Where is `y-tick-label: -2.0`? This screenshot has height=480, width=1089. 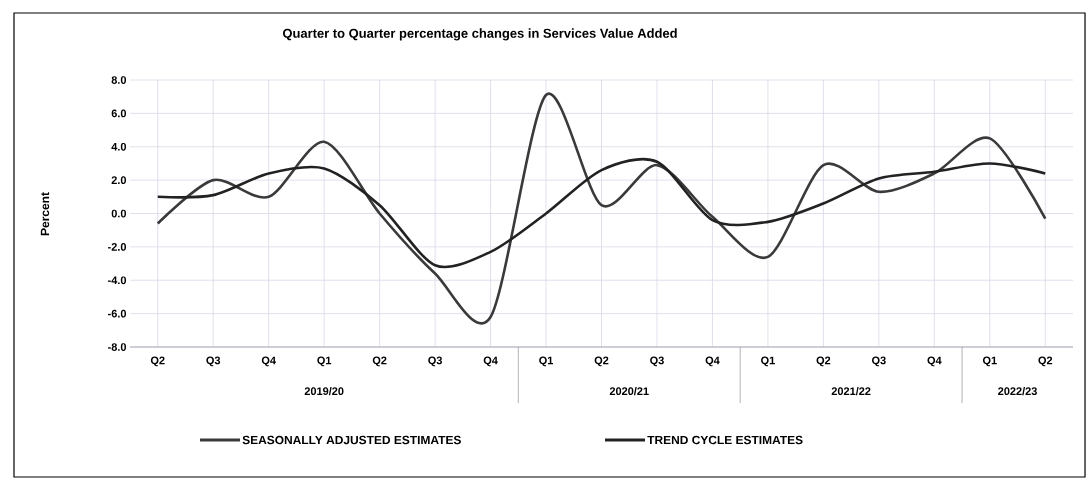
y-tick-label: -2.0 is located at coordinates (117, 247).